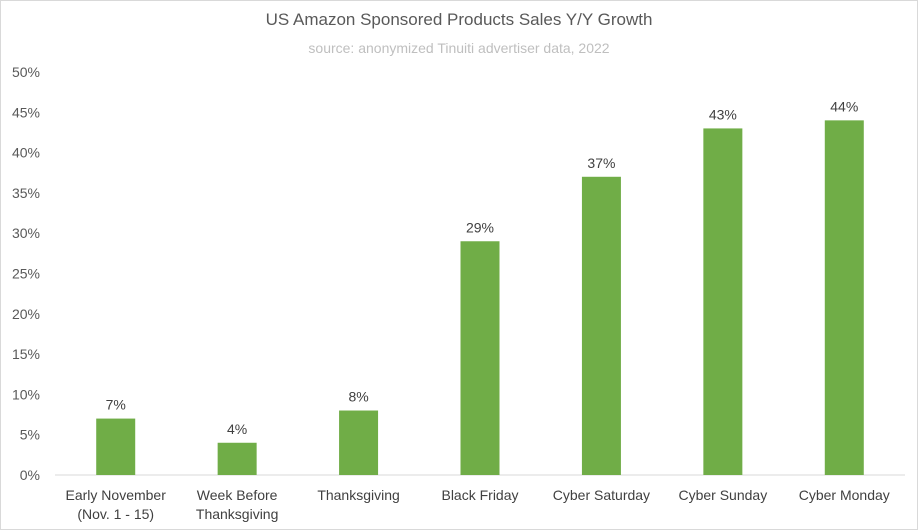 This screenshot has height=530, width=918. What do you see at coordinates (479, 495) in the screenshot?
I see `x-tick-label: Black Friday` at bounding box center [479, 495].